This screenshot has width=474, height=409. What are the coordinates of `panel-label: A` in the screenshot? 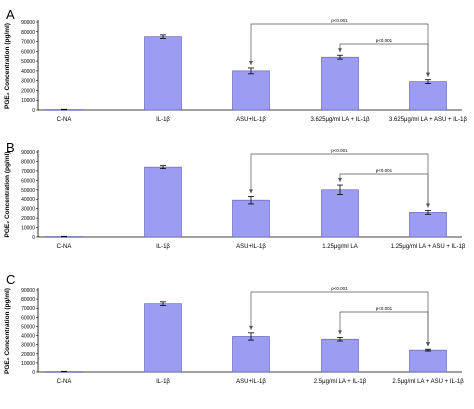 It's located at (10, 14).